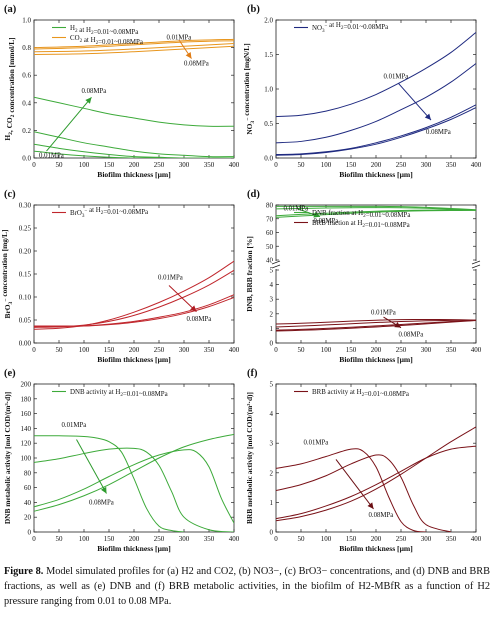 This screenshot has height=617, width=493. I want to click on y-tick-label: 0.4, so click(26, 103).